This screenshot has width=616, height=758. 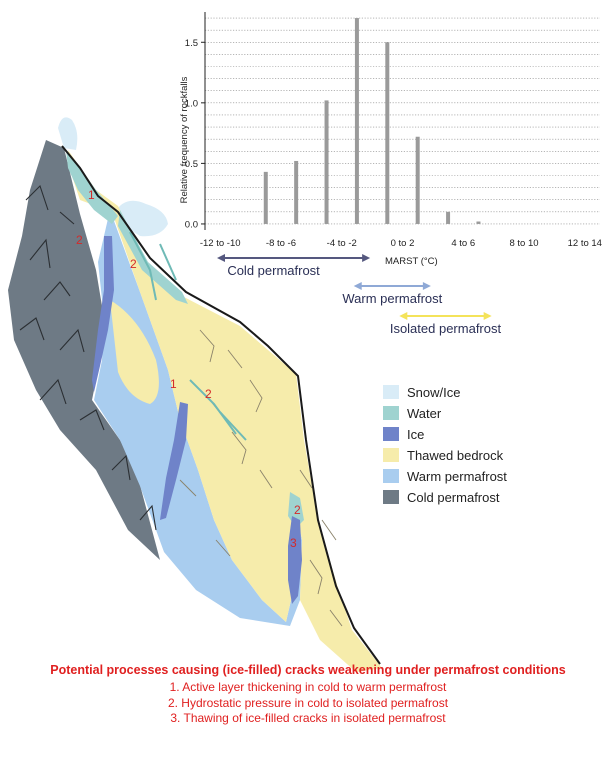 I want to click on legend-item: Thawed bedrock, so click(x=443, y=455).